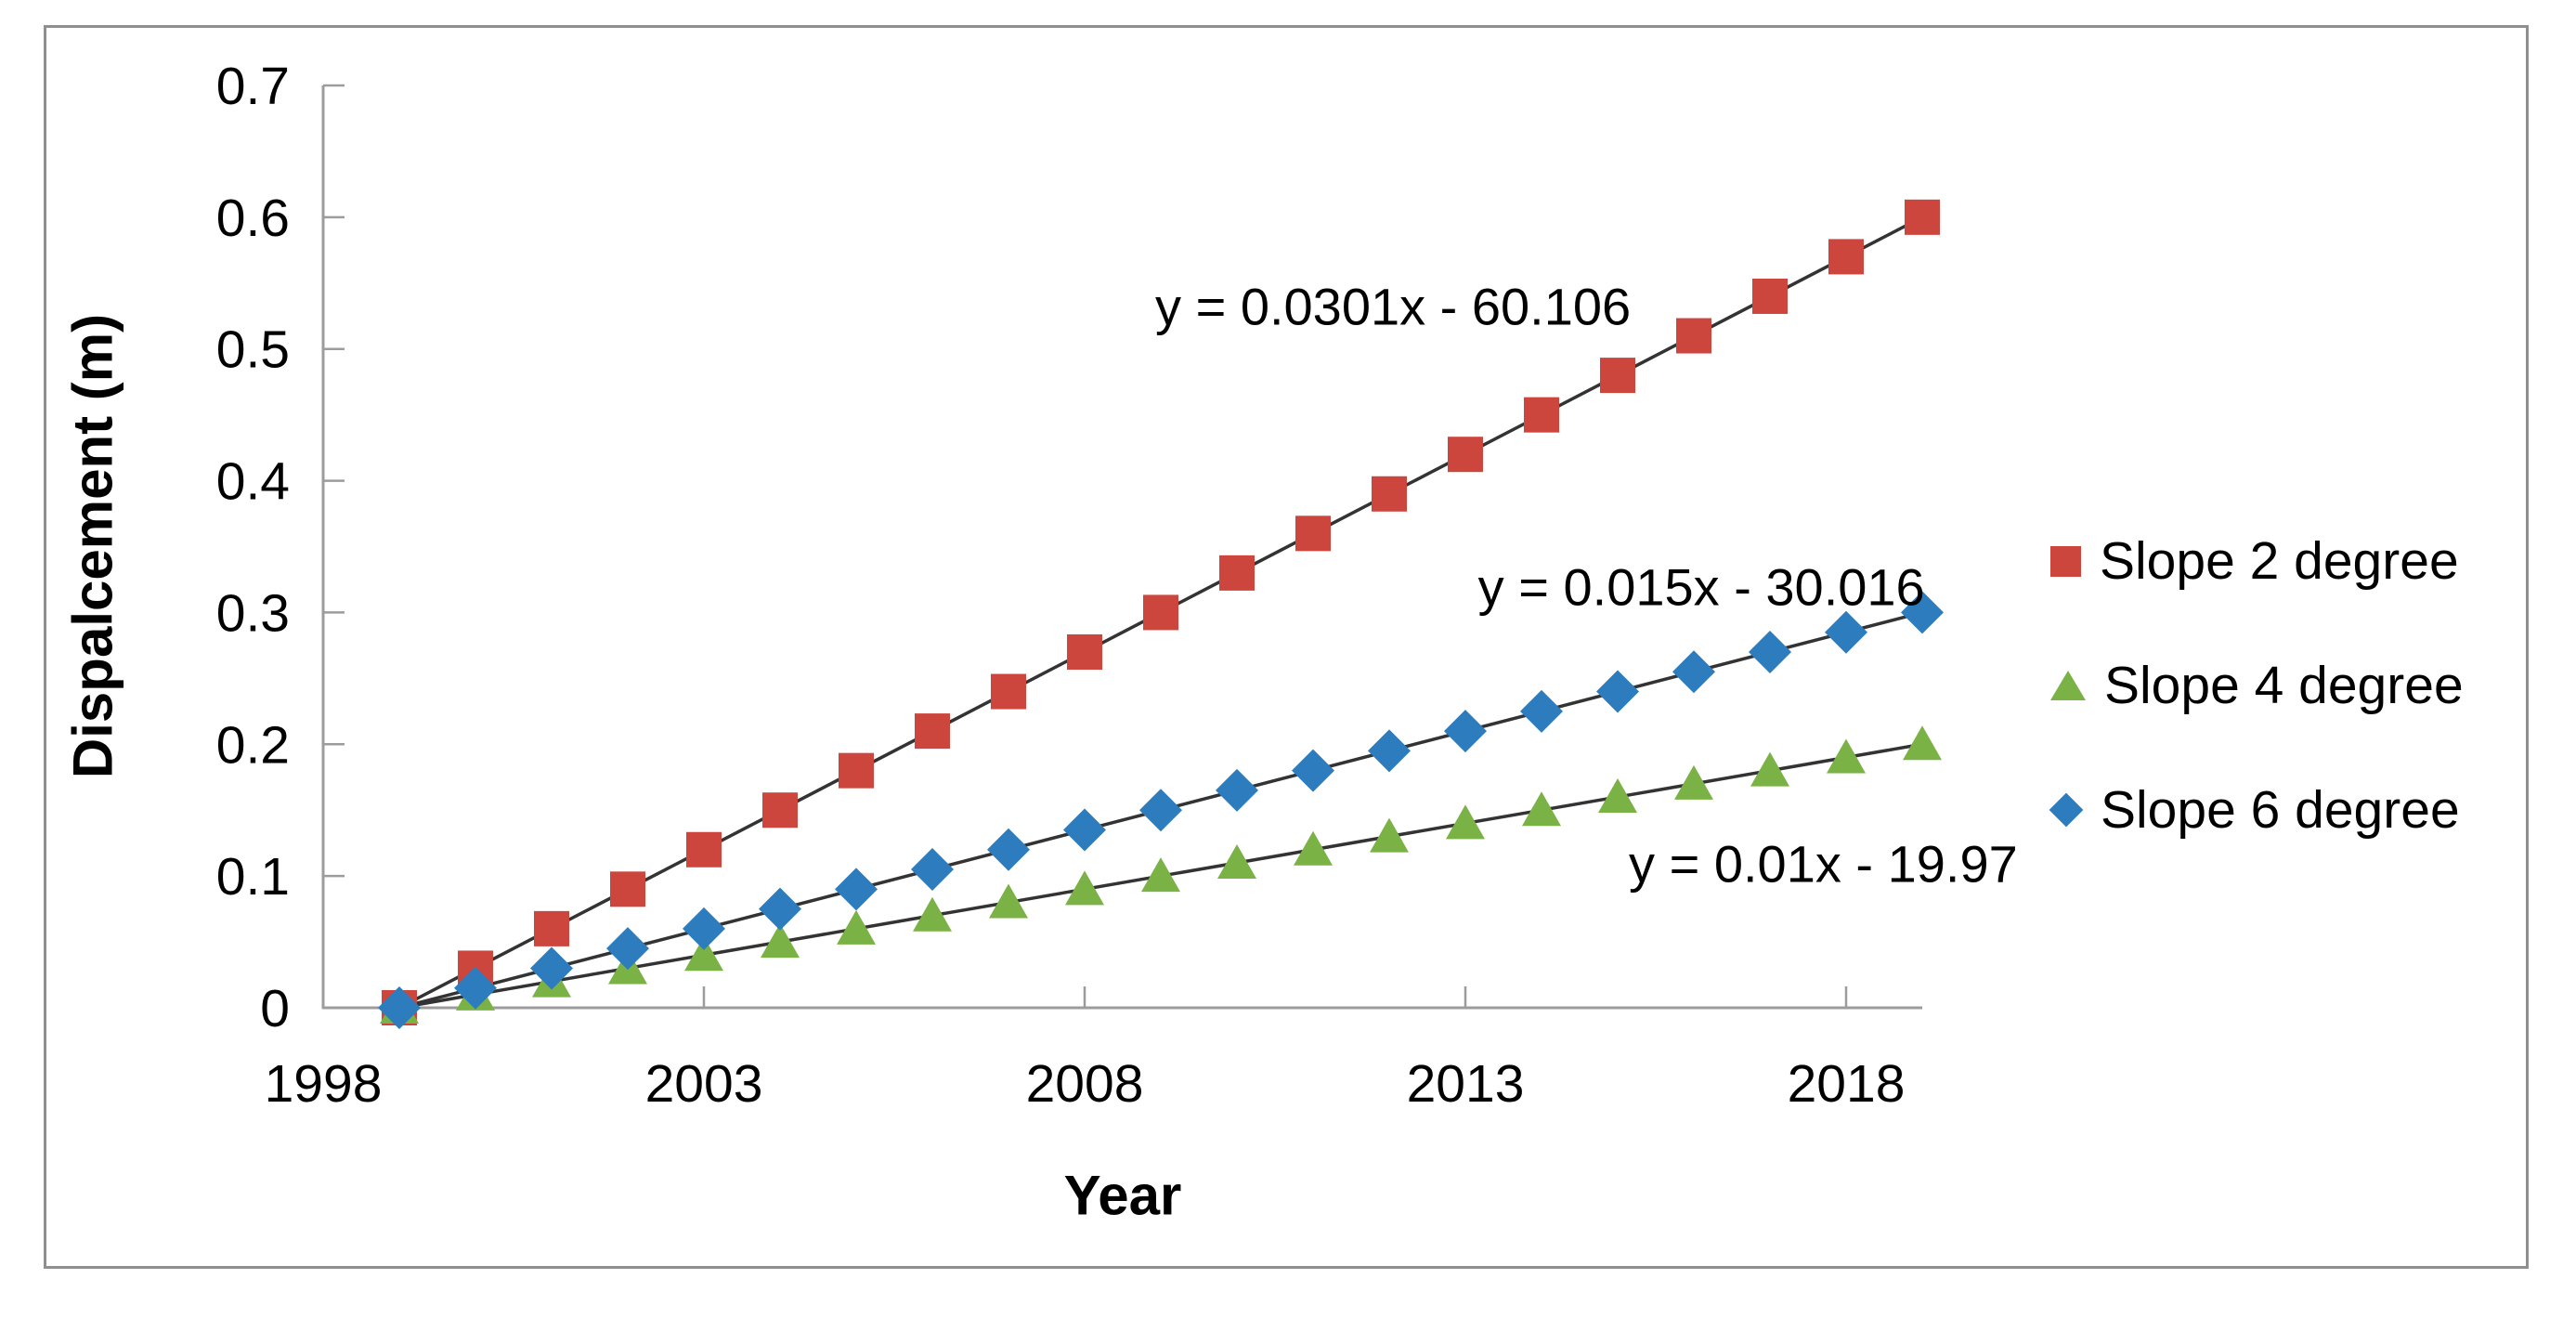  Describe the element at coordinates (1466, 1084) in the screenshot. I see `x-tick-label: 2013` at that location.